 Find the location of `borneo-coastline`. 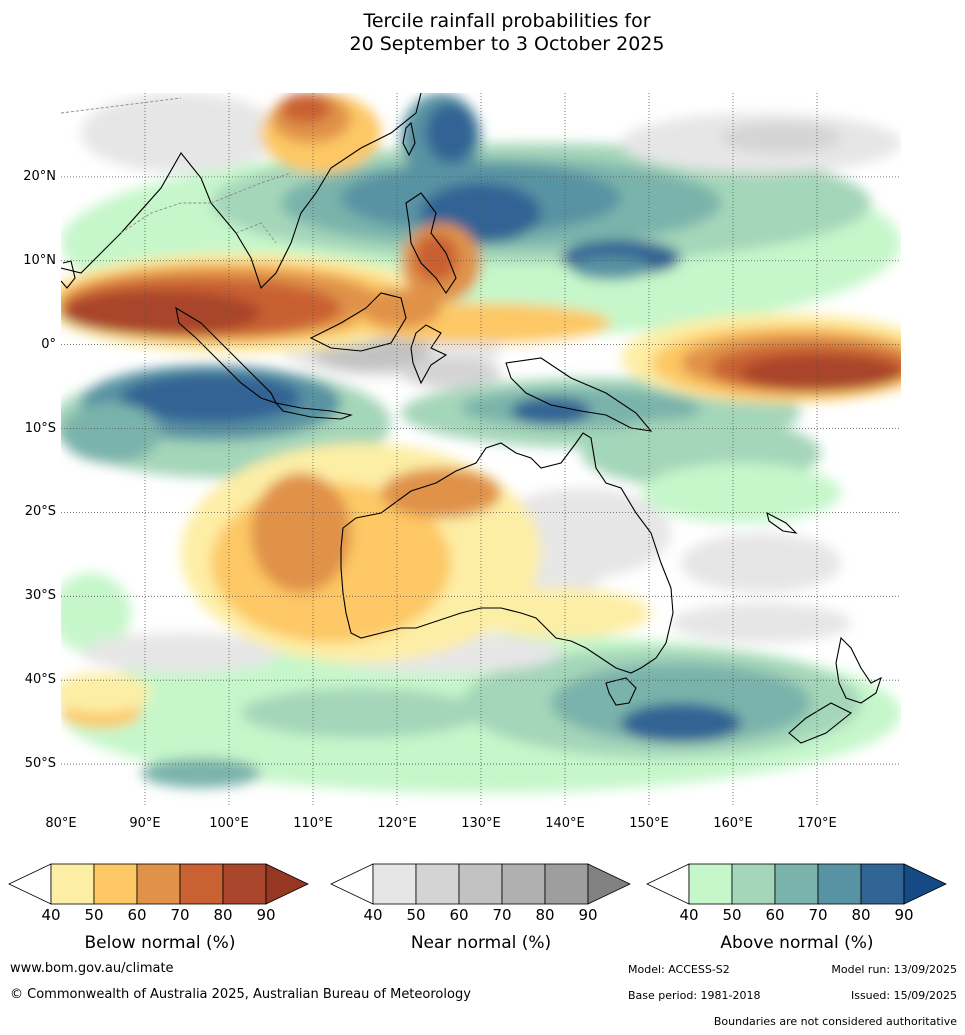

borneo-coastline is located at coordinates (358, 322).